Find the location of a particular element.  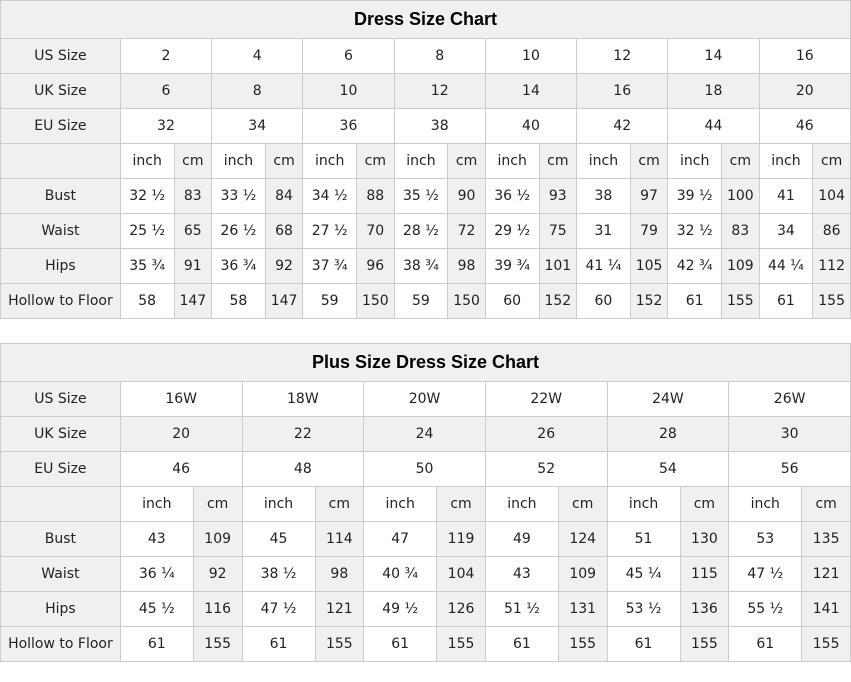

size-value-cell: 32 is located at coordinates (166, 126).